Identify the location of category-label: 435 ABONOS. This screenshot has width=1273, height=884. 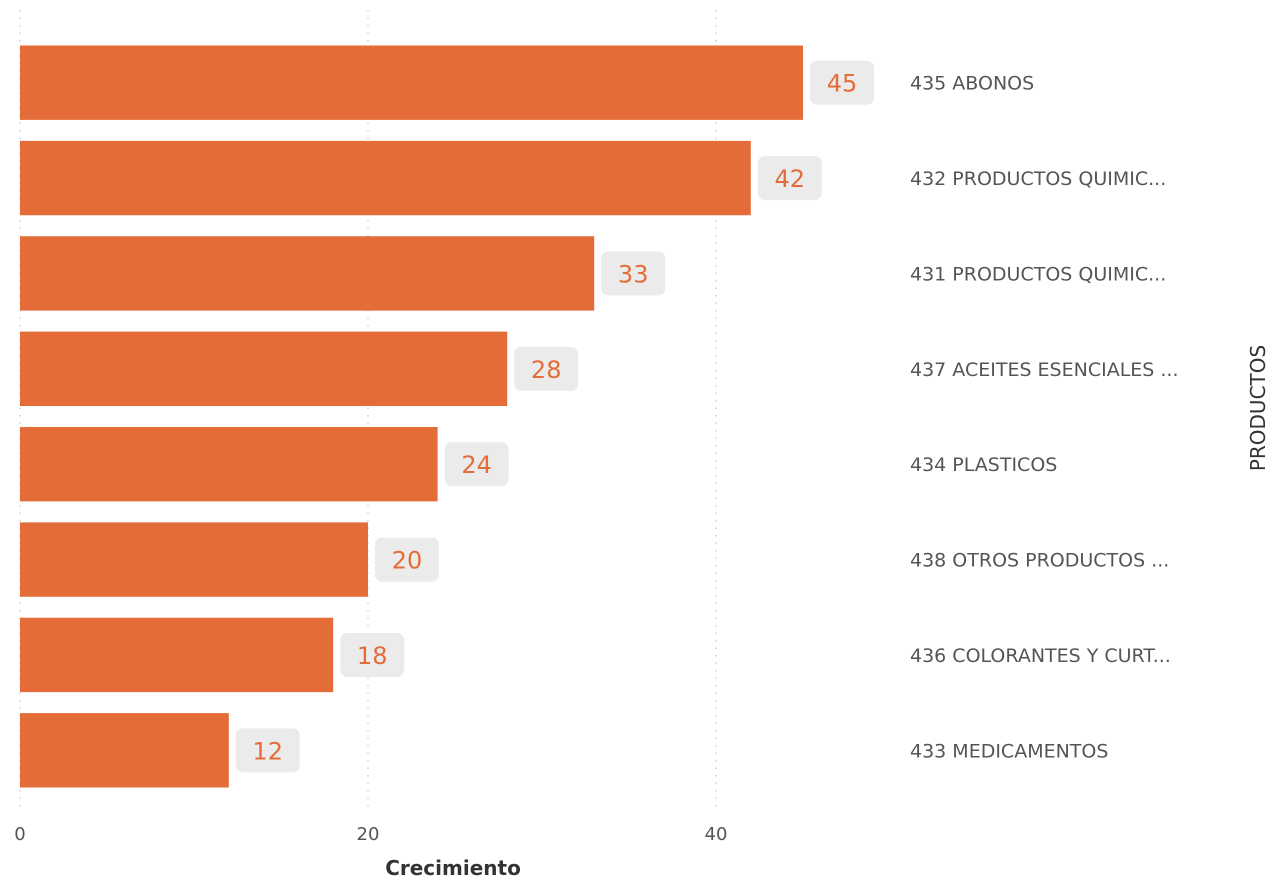
(972, 84).